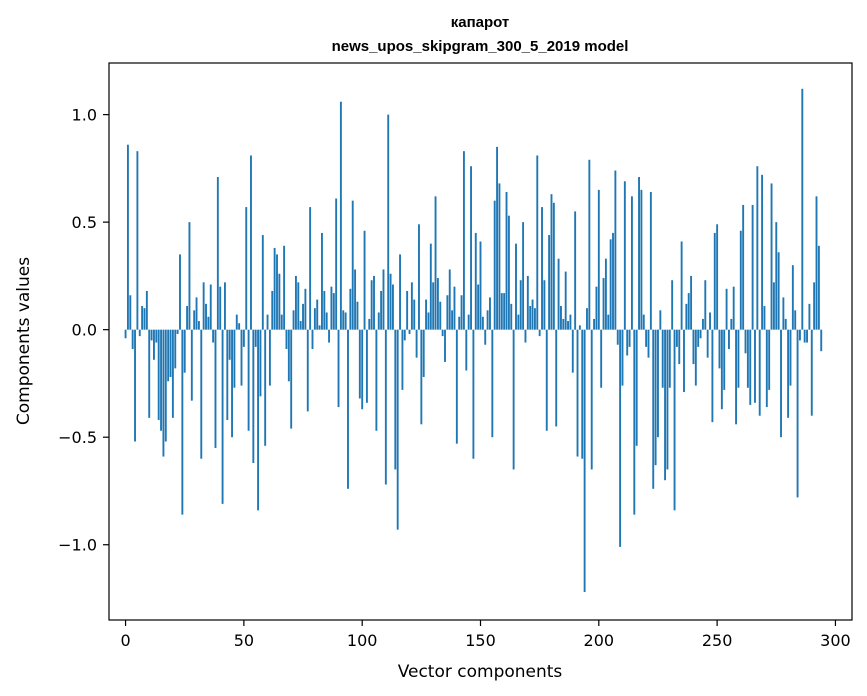 The width and height of the screenshot is (867, 696). Describe the element at coordinates (480, 640) in the screenshot. I see `x-tick-label: 150` at that location.